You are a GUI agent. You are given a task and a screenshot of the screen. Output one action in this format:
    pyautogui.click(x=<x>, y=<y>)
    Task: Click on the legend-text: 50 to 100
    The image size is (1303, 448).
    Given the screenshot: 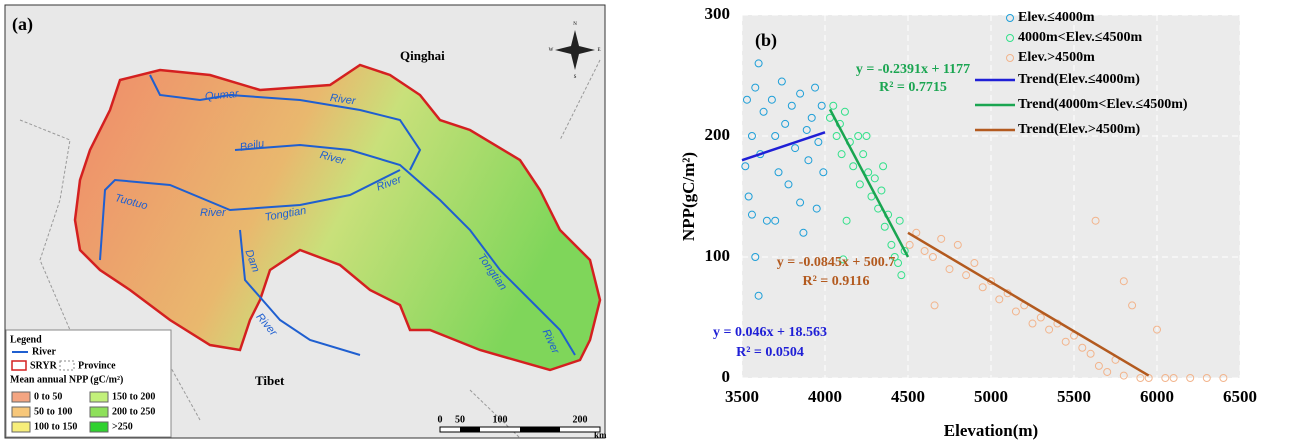 What is the action you would take?
    pyautogui.click(x=53, y=411)
    